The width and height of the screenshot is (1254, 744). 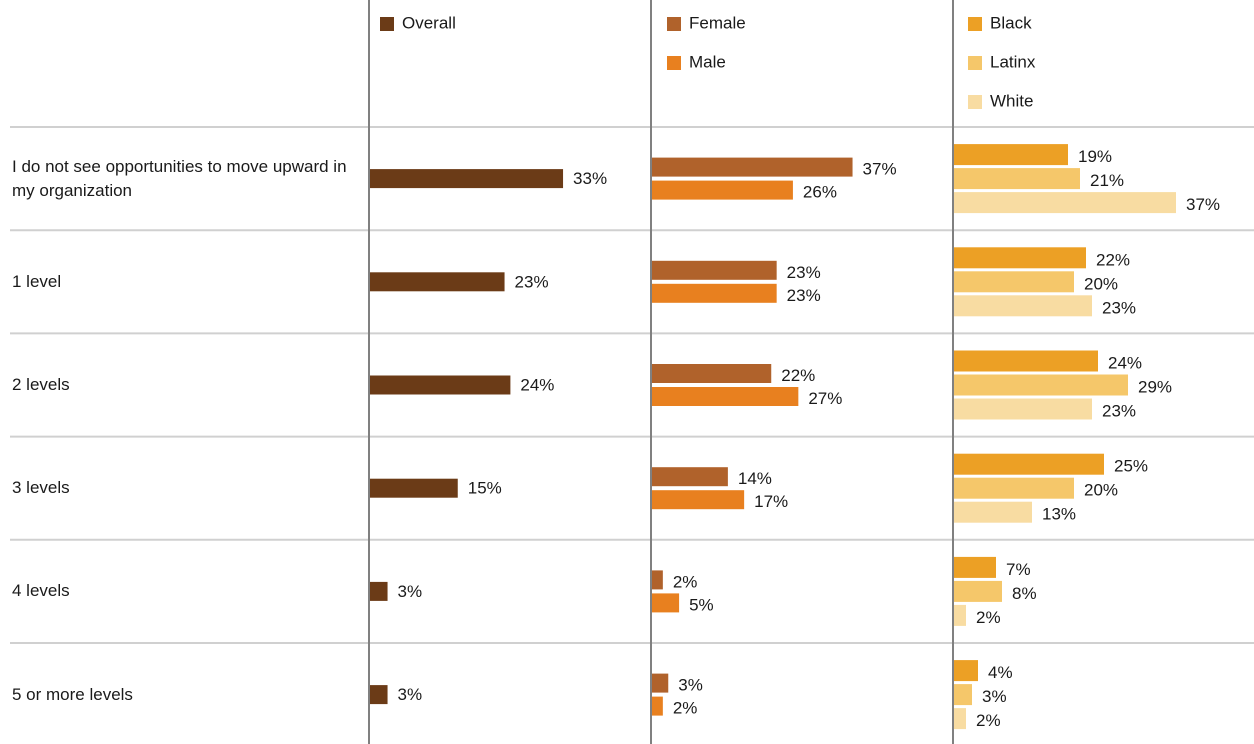 I want to click on value-label: 7%, so click(x=1018, y=569).